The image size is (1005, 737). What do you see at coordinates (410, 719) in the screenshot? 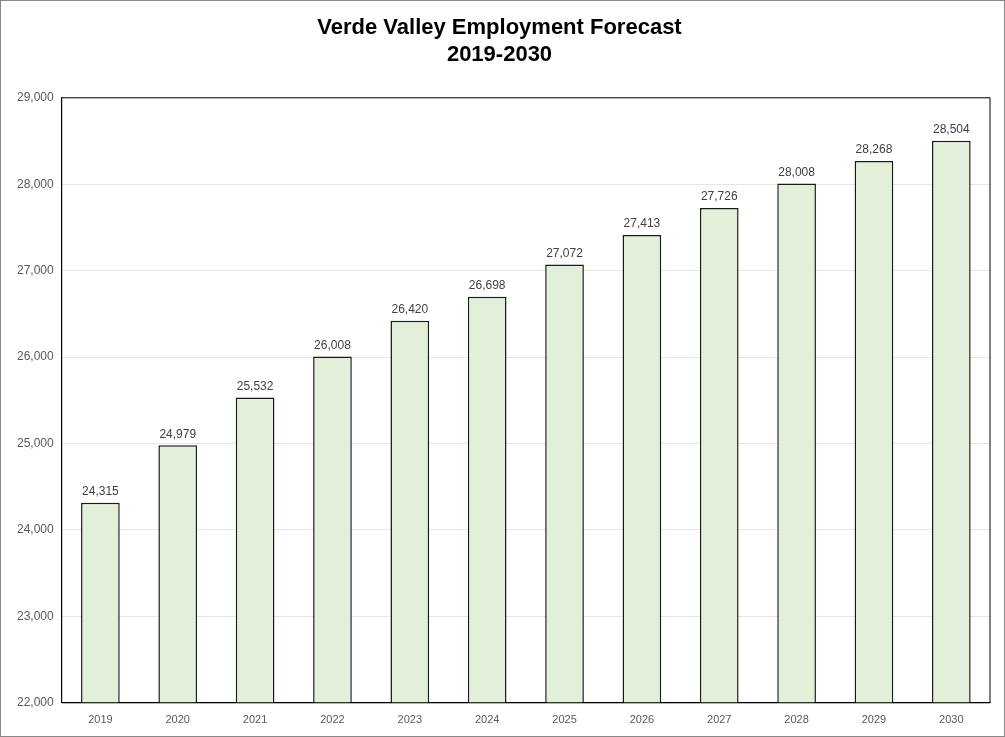
I see `x-tick-label: 2023` at bounding box center [410, 719].